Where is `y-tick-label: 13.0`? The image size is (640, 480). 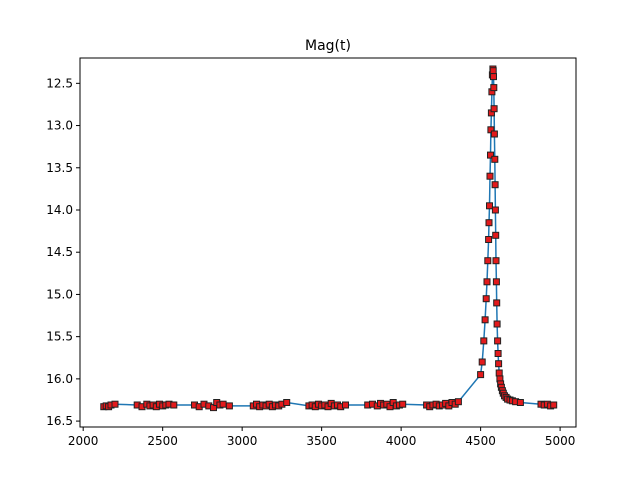
y-tick-label: 13.0 is located at coordinates (59, 126).